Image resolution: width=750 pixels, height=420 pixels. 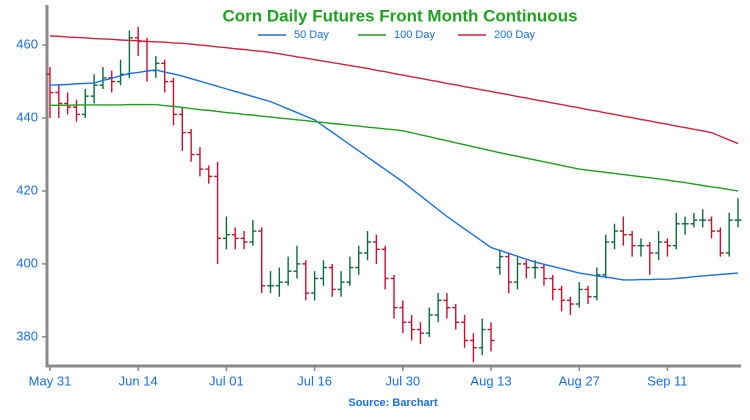 What do you see at coordinates (393, 403) in the screenshot?
I see `source-note: Source: Barchart` at bounding box center [393, 403].